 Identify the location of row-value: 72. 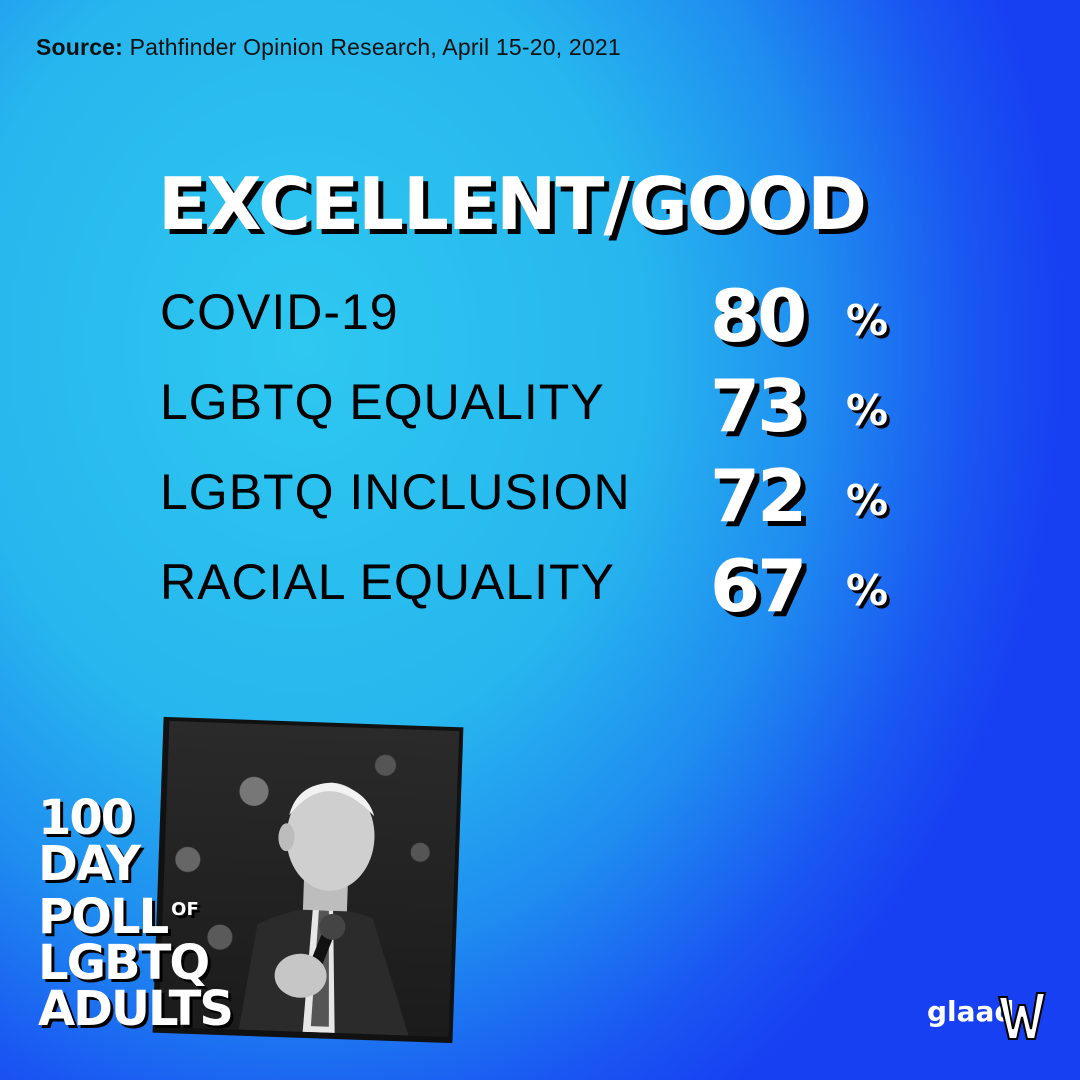
(758, 496).